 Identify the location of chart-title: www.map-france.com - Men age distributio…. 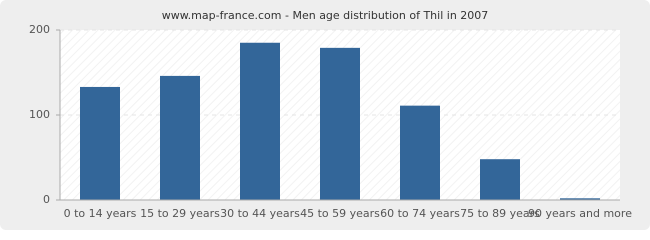
(325, 15).